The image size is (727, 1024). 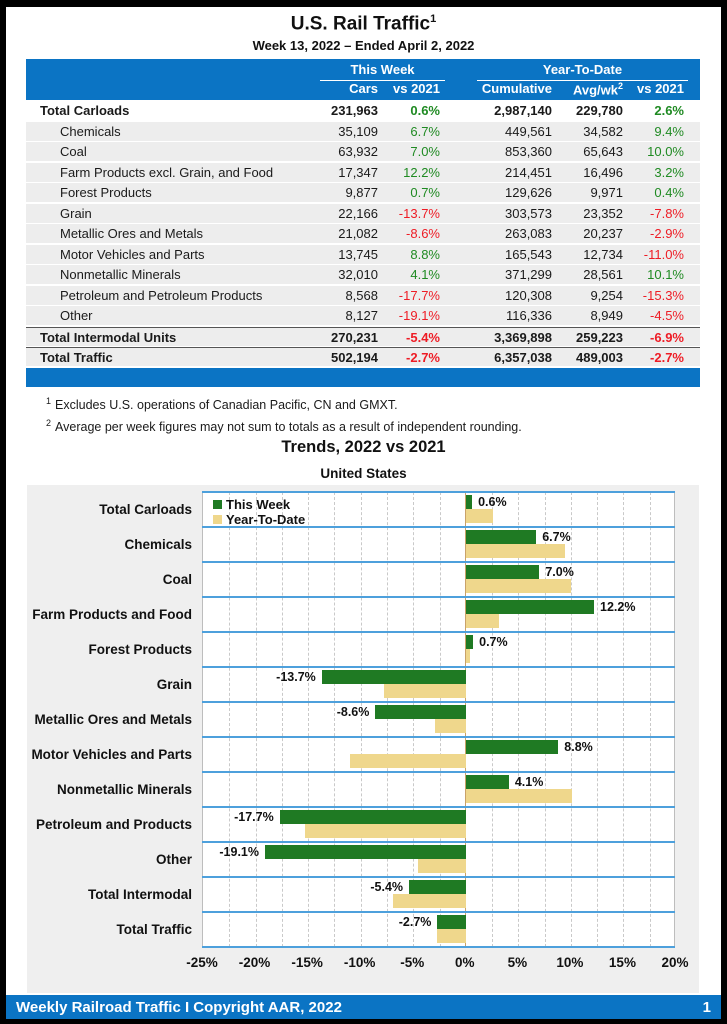 What do you see at coordinates (140, 649) in the screenshot?
I see `chart-category-label: Forest Products` at bounding box center [140, 649].